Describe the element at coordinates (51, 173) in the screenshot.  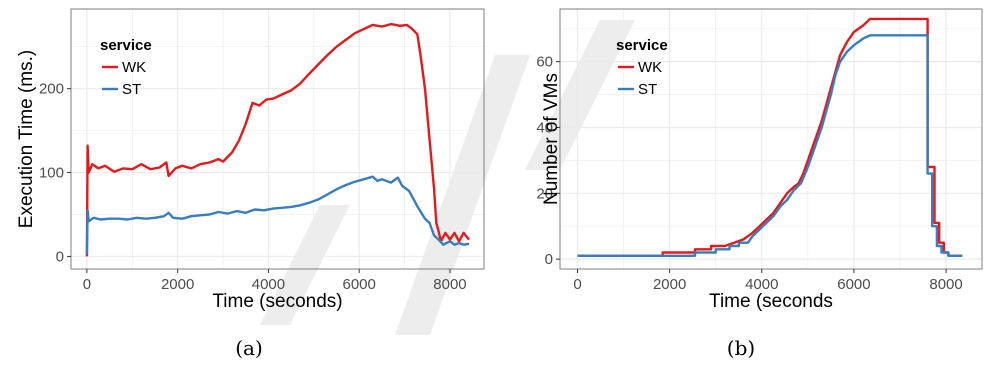
I see `y-tick-label: 100` at that location.